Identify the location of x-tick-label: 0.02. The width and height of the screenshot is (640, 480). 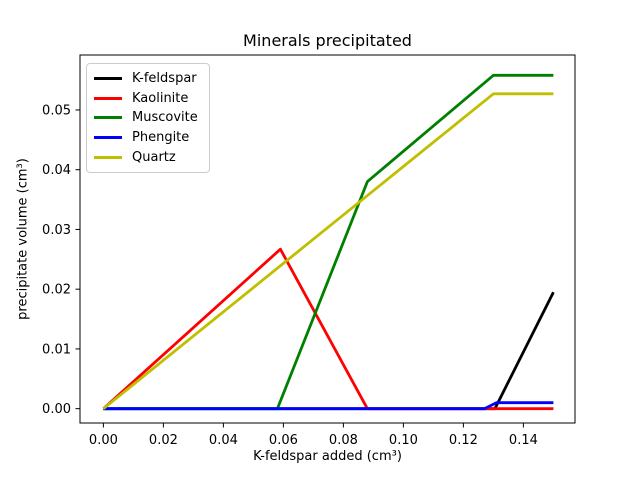
(163, 440).